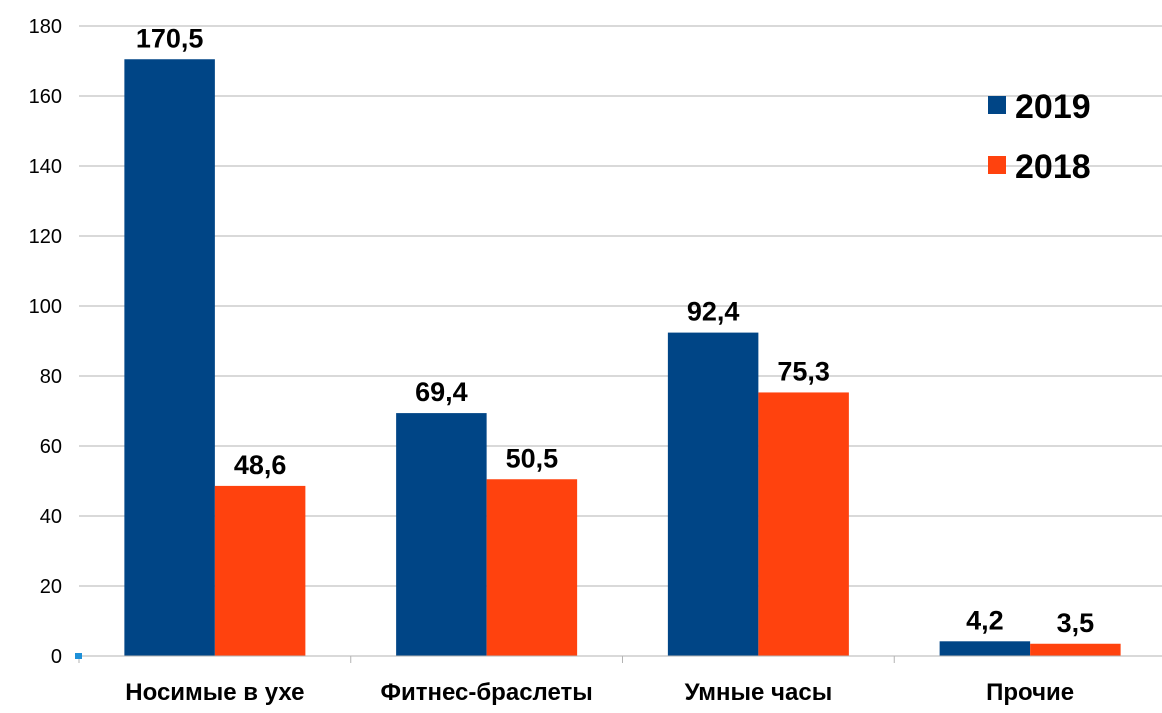 This screenshot has width=1162, height=713. Describe the element at coordinates (51, 587) in the screenshot. I see `y-tick-label: 20` at that location.